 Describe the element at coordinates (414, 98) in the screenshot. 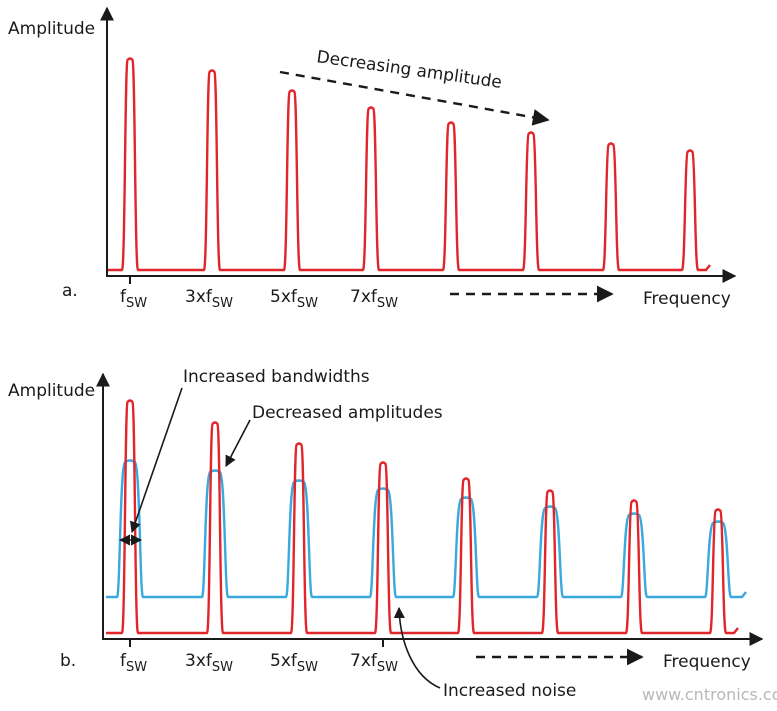

I see `dashed-arrow` at that location.